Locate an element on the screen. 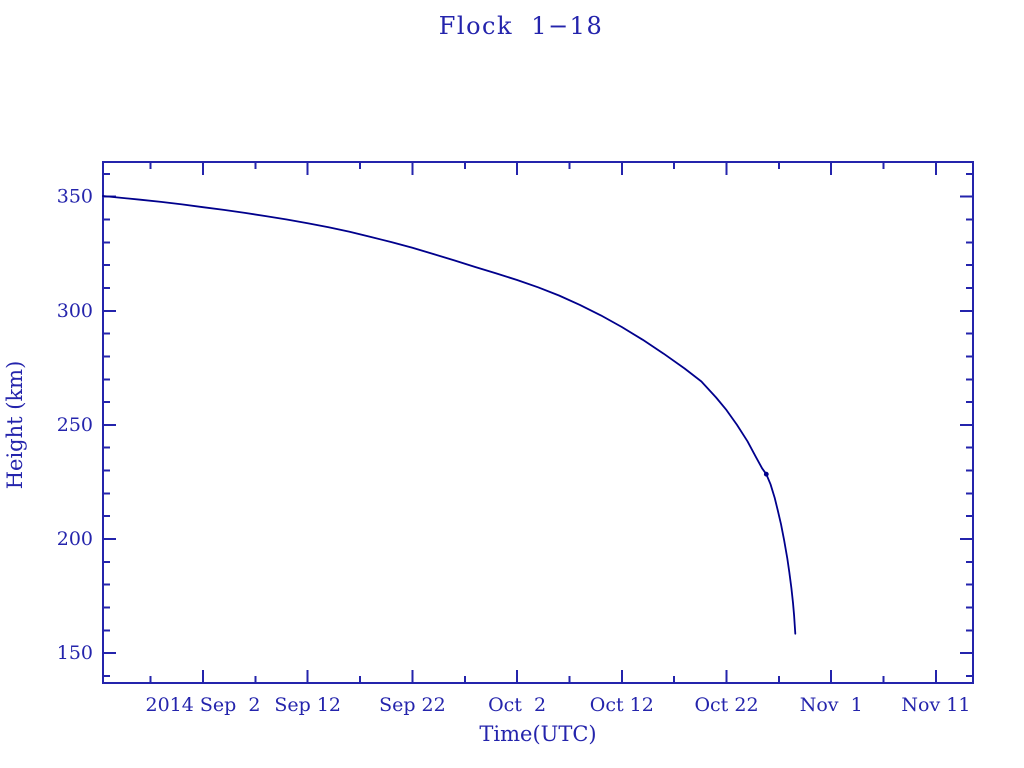  x-axis-title: Time(UTC) is located at coordinates (537, 734).